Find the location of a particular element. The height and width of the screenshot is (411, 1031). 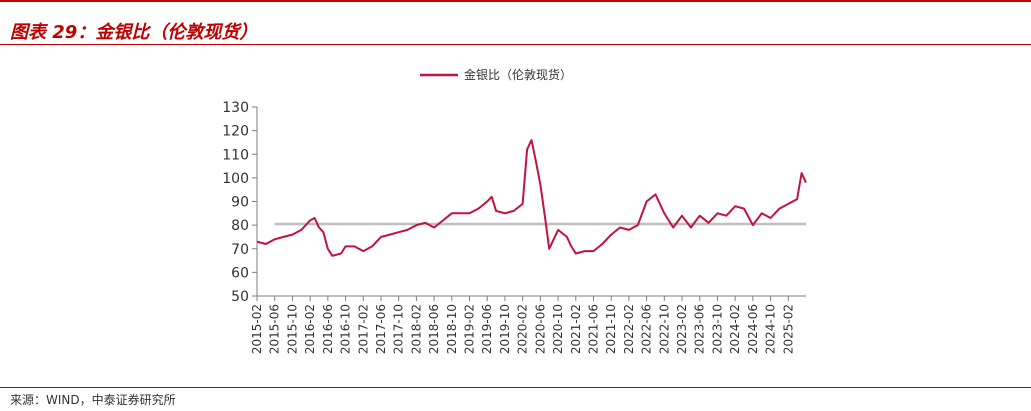

x-tick-label: 2018-02 is located at coordinates (416, 329).